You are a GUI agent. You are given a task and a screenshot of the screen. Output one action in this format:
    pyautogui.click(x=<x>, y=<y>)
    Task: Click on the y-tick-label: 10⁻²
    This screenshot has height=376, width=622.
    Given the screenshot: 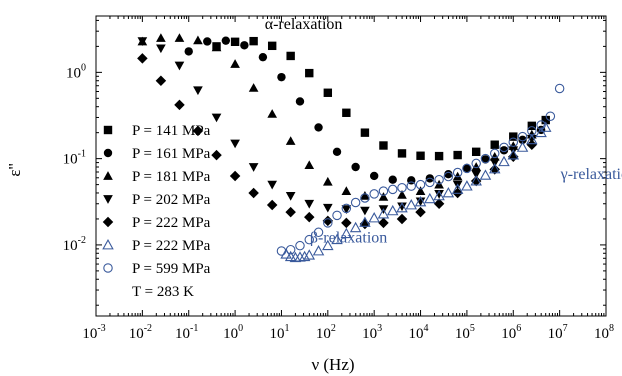 What is the action you would take?
    pyautogui.click(x=74, y=244)
    